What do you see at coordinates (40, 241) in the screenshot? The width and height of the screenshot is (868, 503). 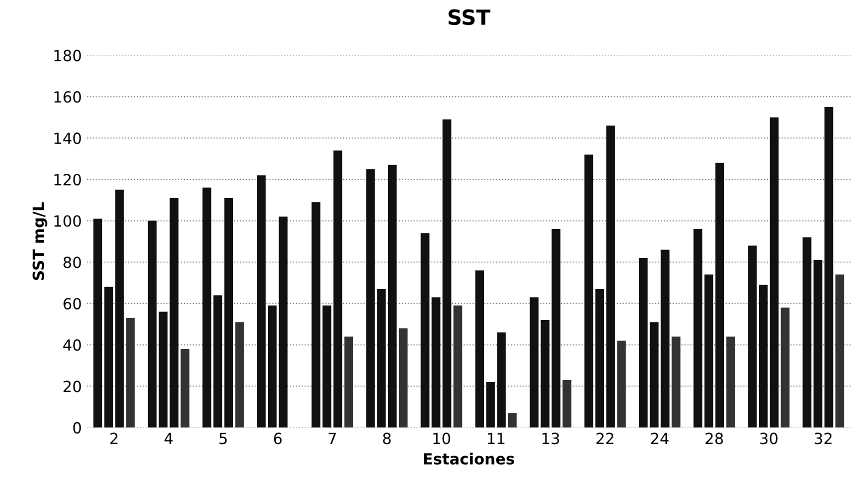 I see `y-axis-title: SST mg/L` at bounding box center [40, 241].